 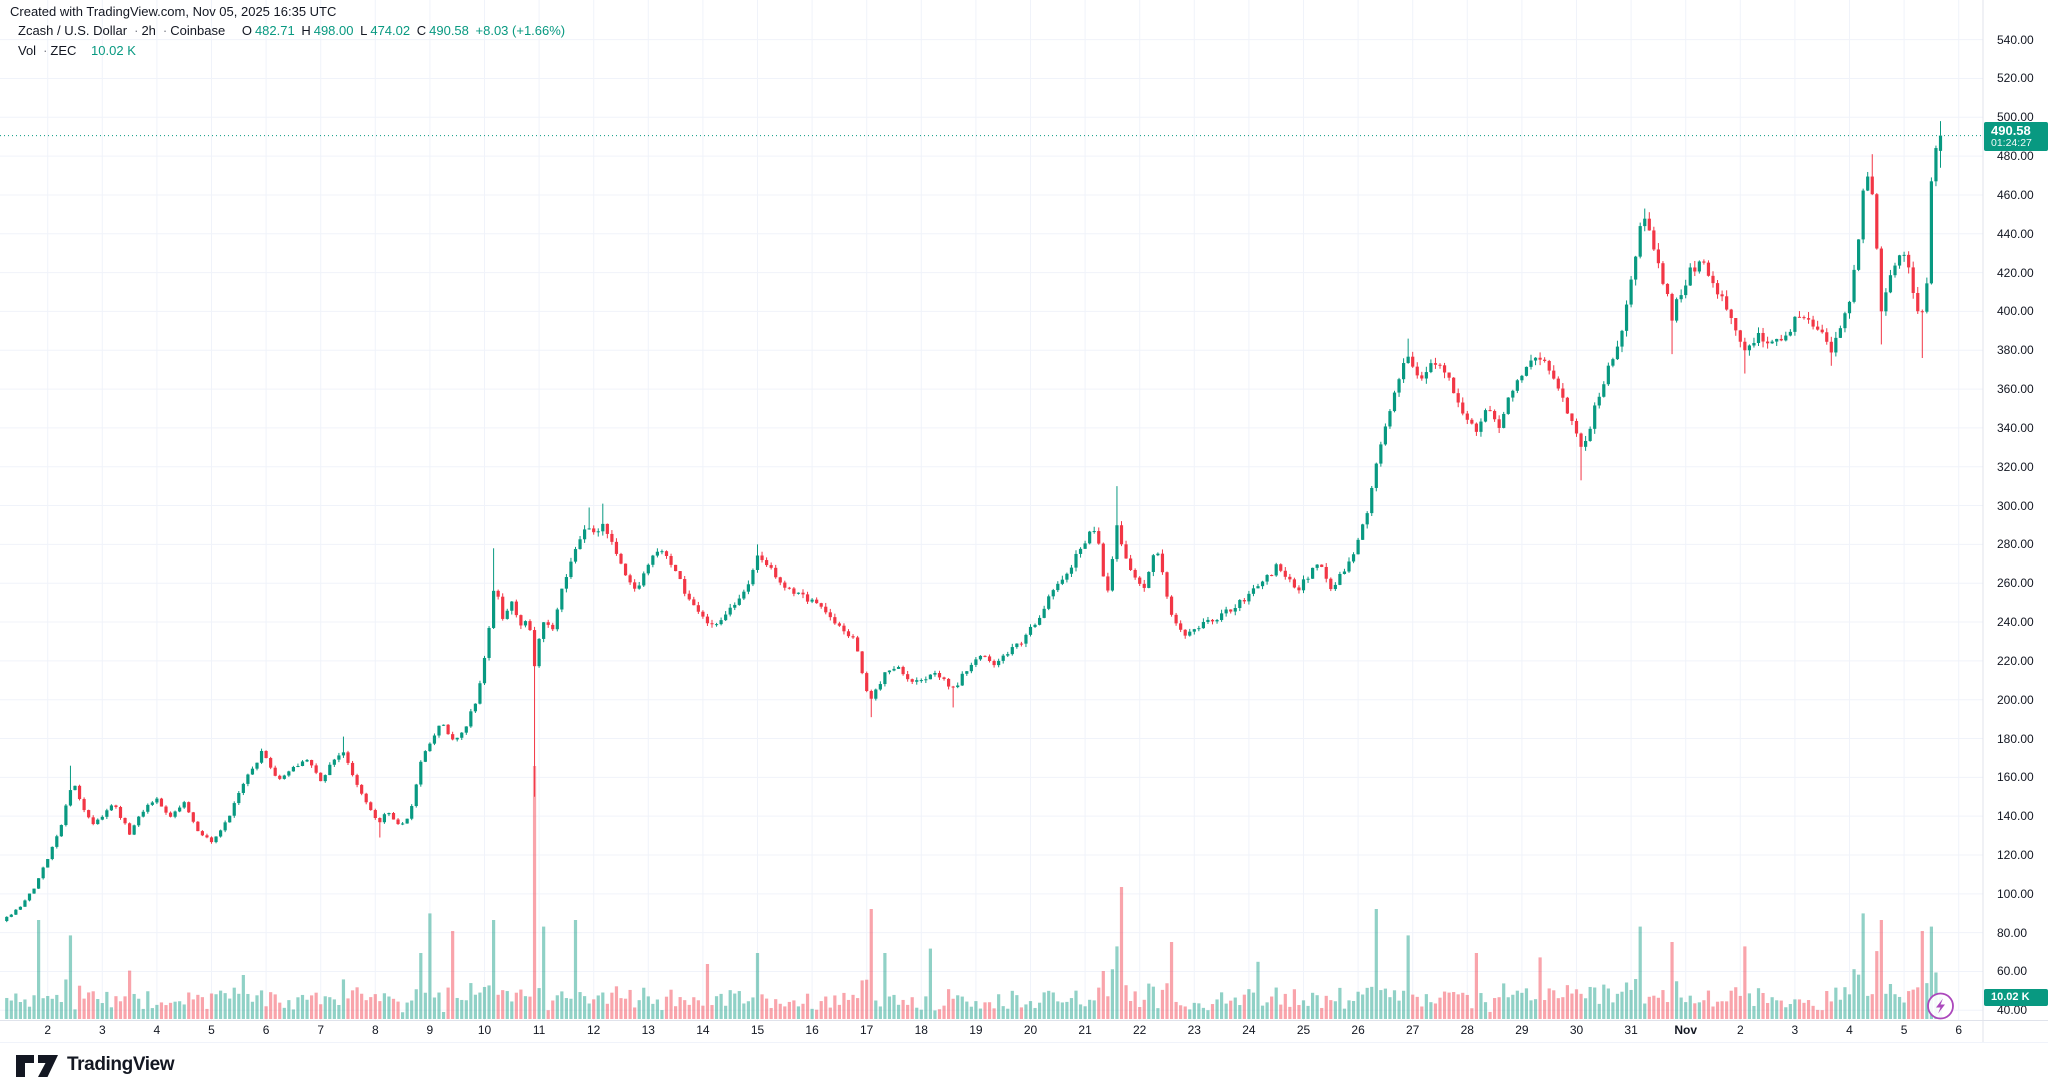 I want to click on open-value: 482.71, so click(x=274, y=30).